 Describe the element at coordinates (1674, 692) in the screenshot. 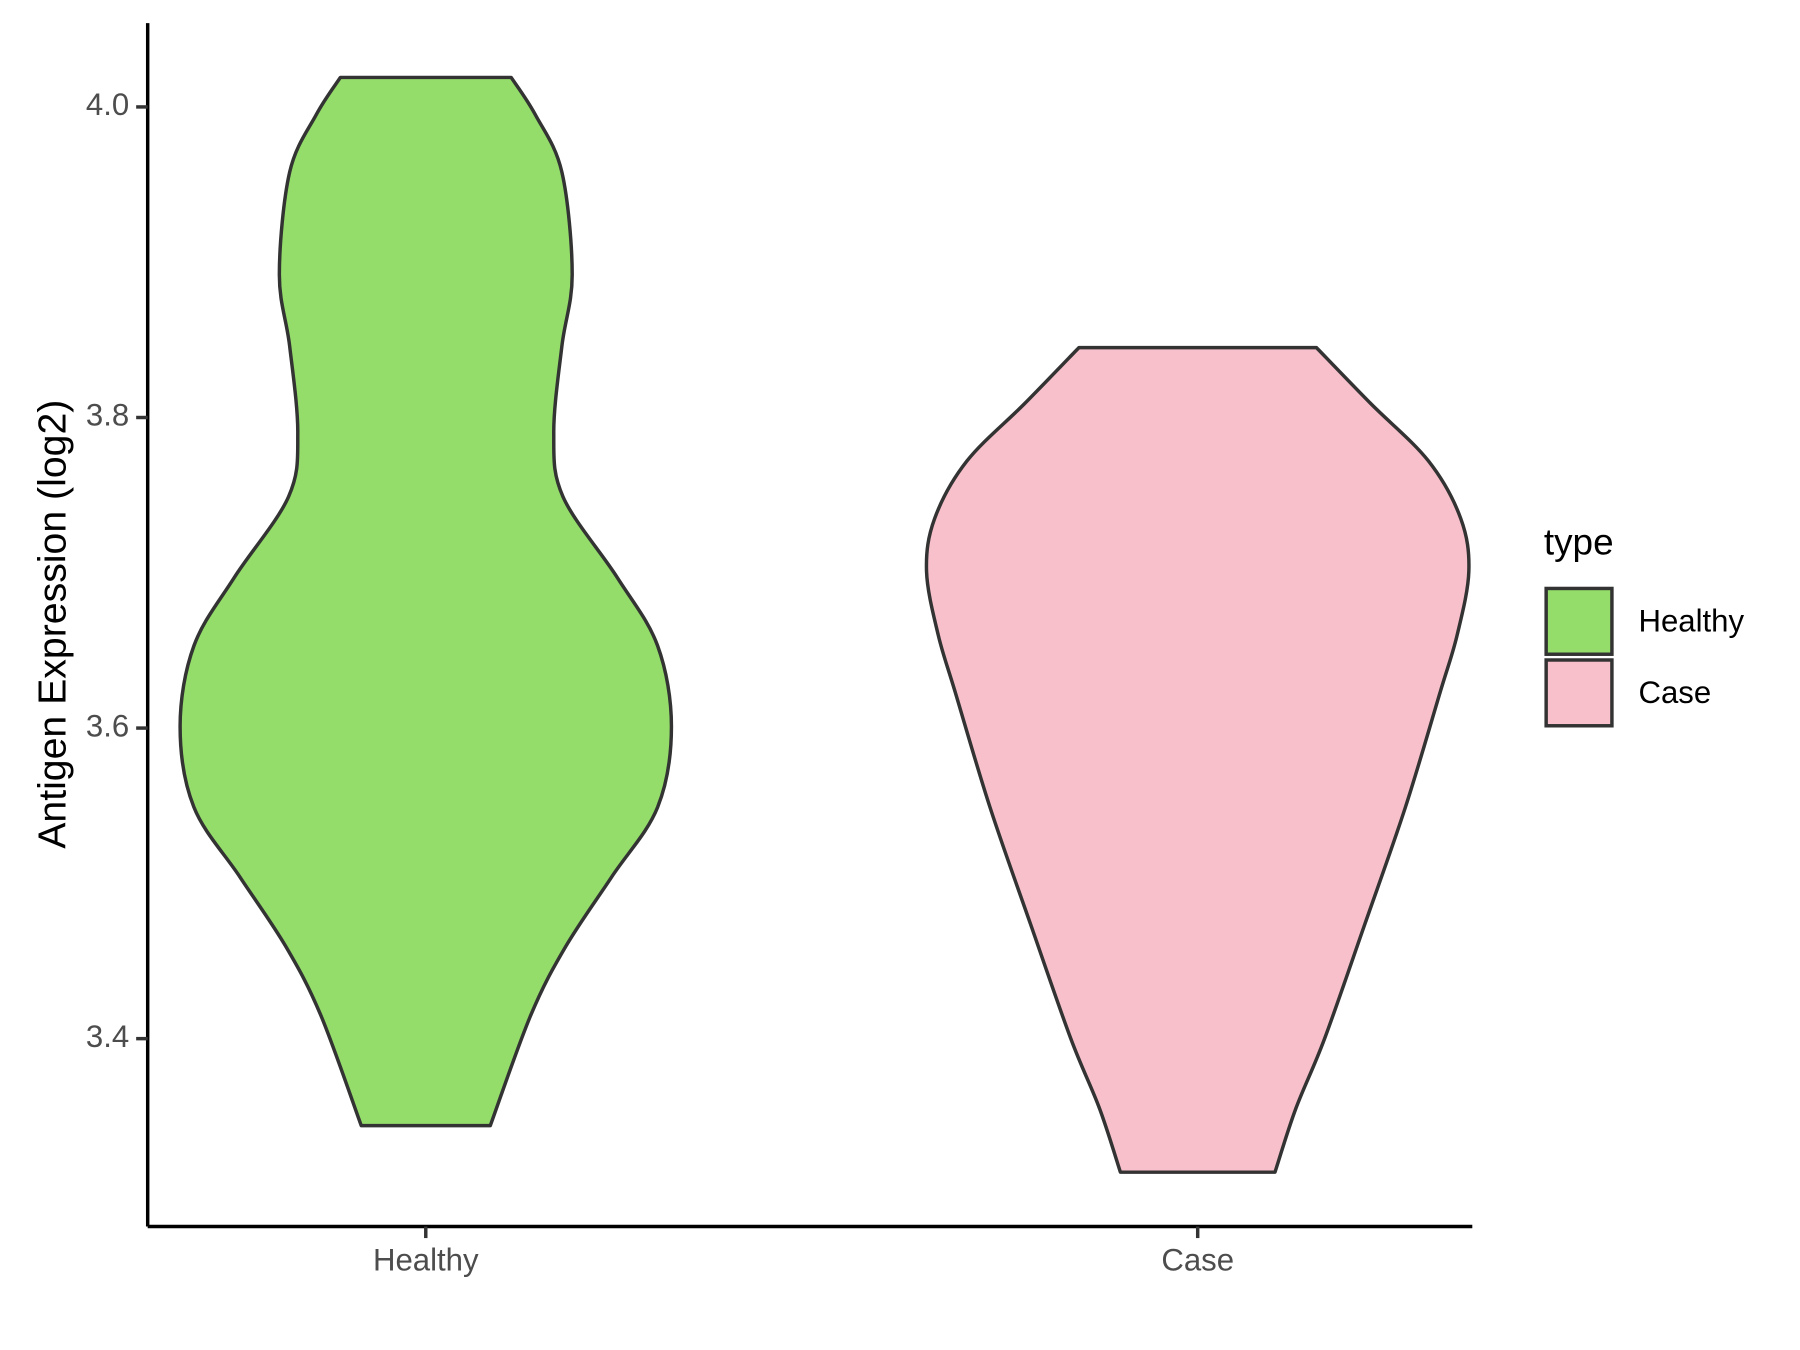

I see `legend-label: Case` at that location.